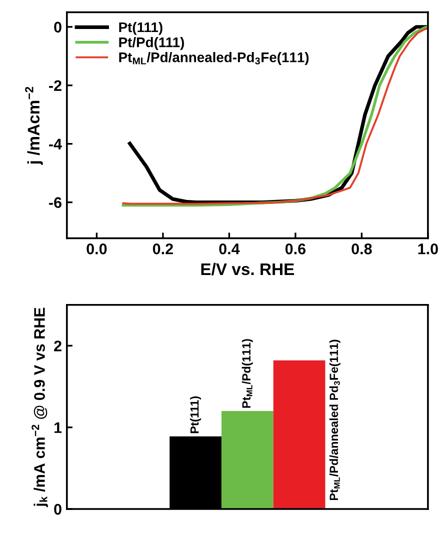 The height and width of the screenshot is (533, 443). What do you see at coordinates (58, 346) in the screenshot?
I see `y-tick-label: 2` at bounding box center [58, 346].